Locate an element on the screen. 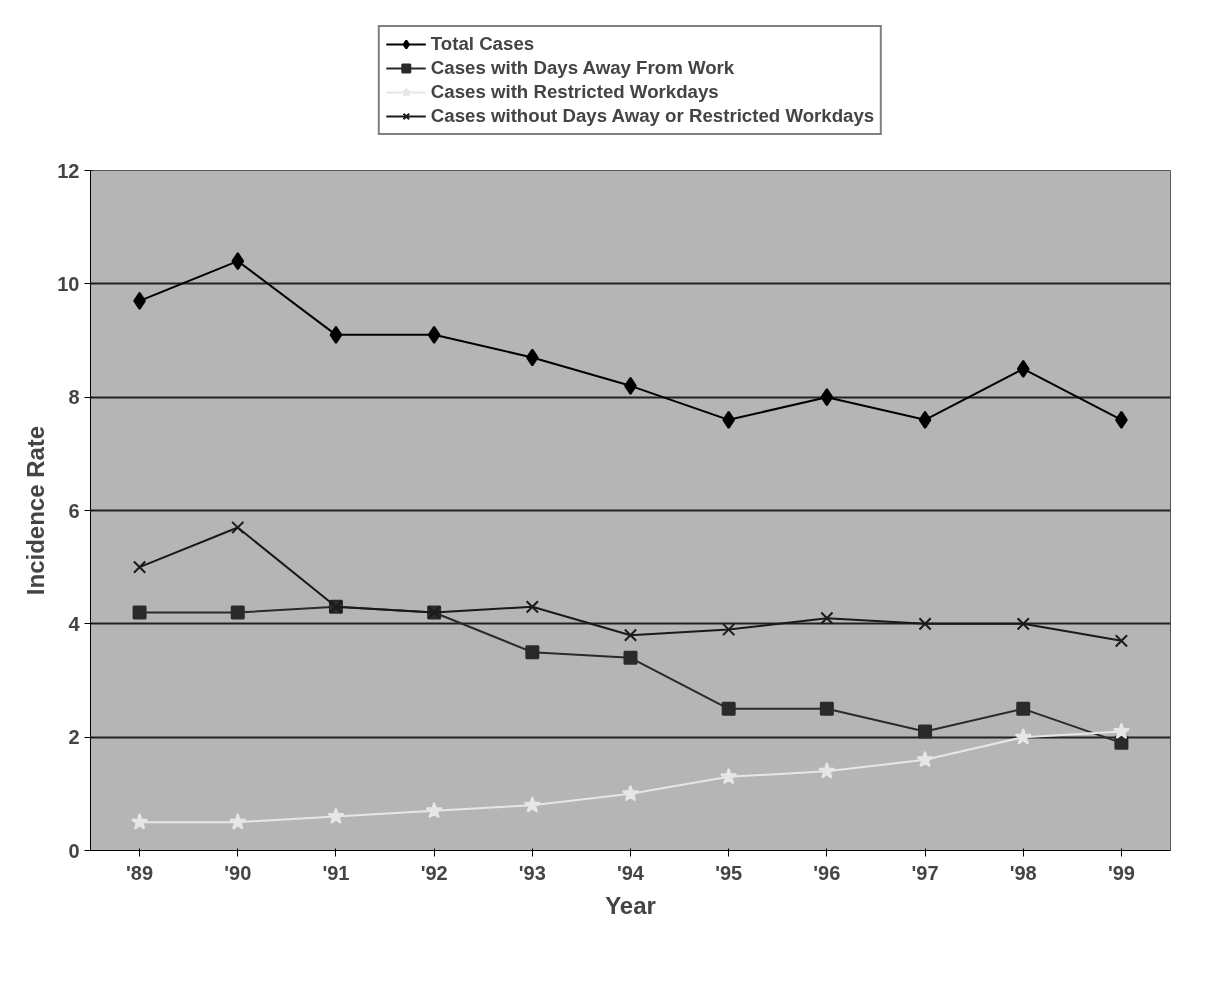  y-tick-label: 2 is located at coordinates (74, 737).